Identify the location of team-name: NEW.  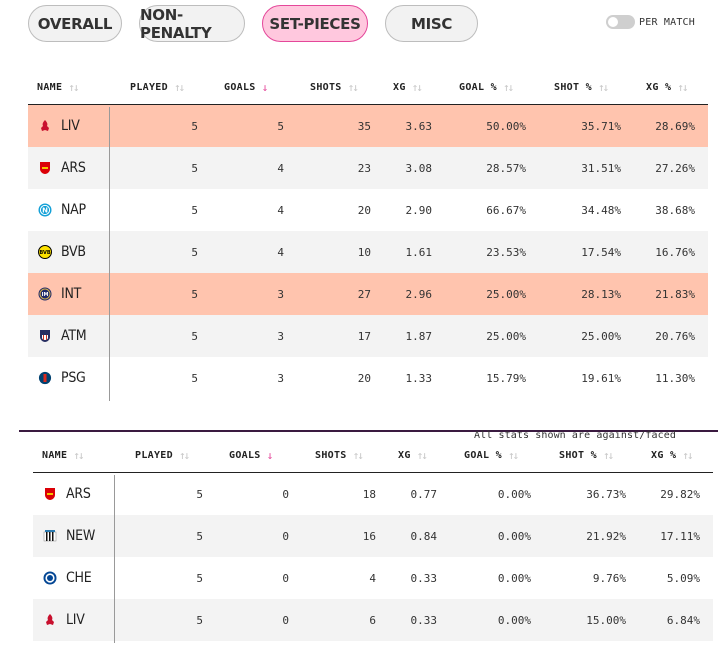
(81, 536).